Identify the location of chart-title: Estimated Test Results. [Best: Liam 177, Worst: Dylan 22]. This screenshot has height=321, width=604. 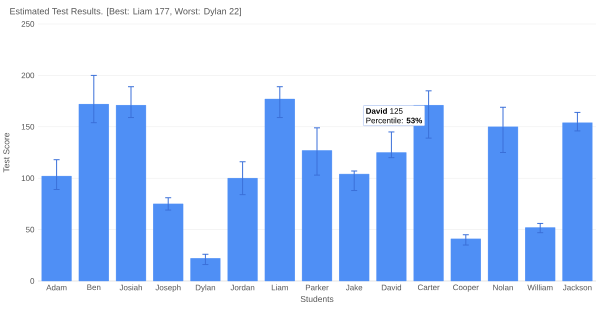
(125, 12).